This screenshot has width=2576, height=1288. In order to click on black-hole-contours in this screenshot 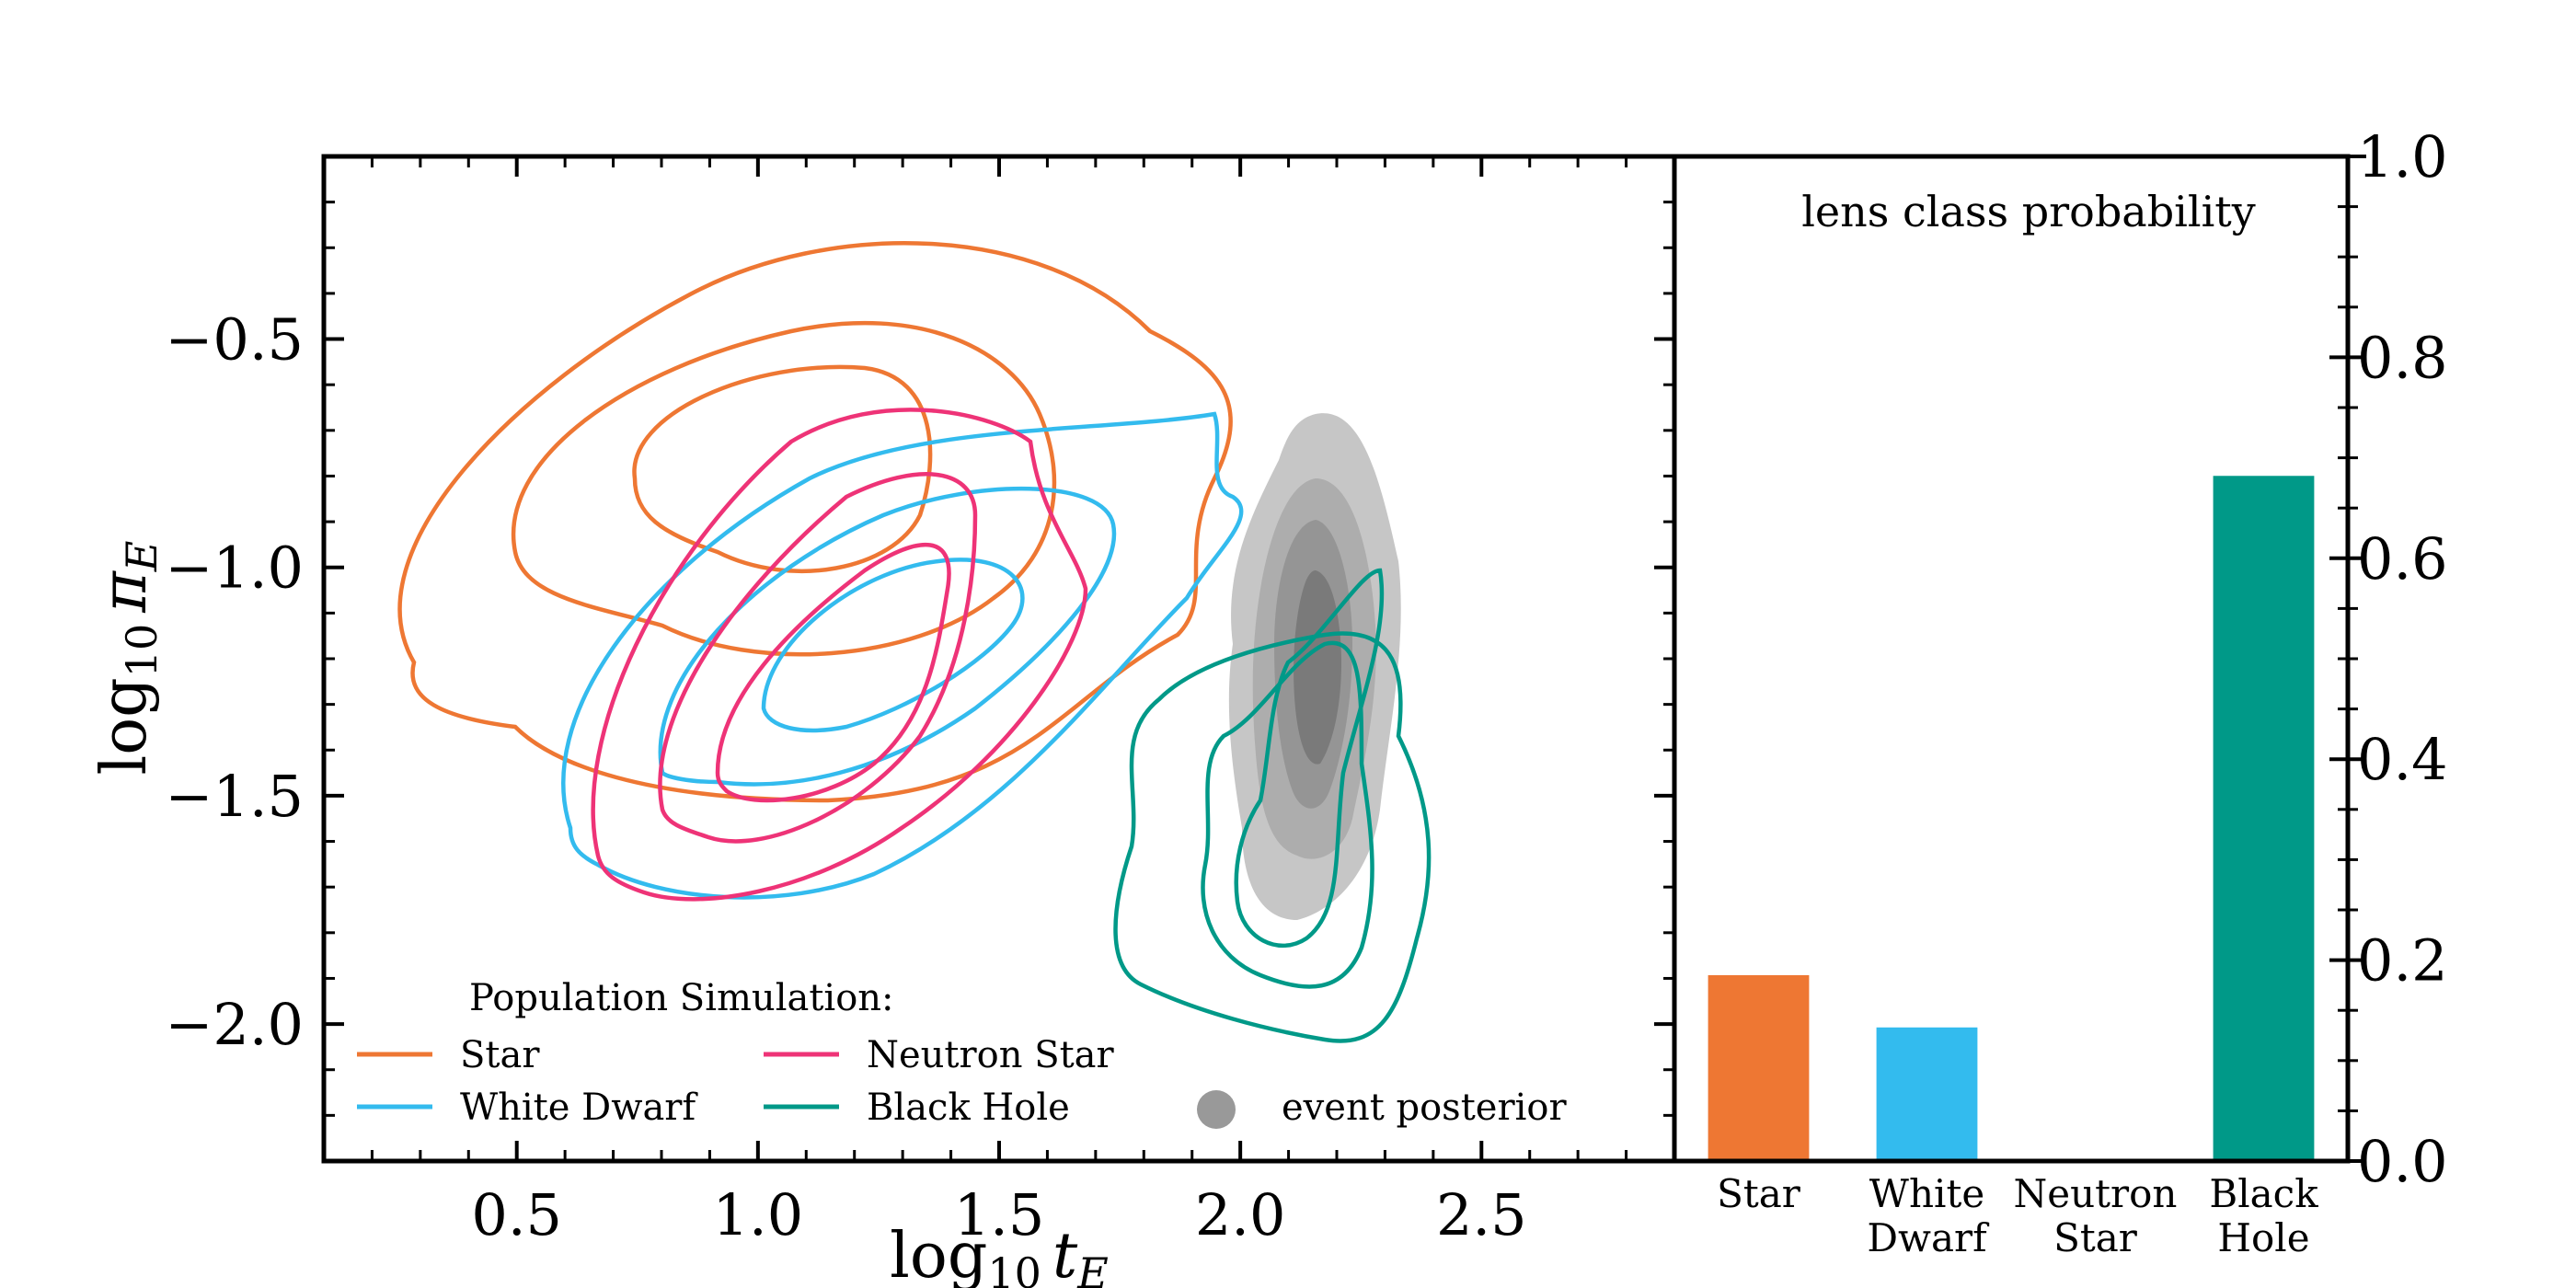, I will do `click(1272, 805)`.